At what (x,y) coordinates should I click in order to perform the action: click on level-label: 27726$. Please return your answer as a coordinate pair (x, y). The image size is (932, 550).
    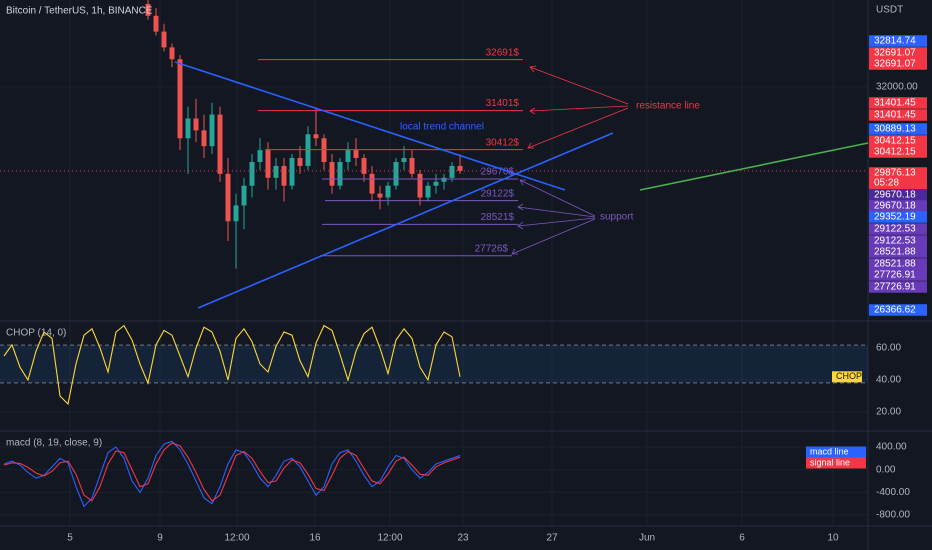
    Looking at the image, I should click on (492, 248).